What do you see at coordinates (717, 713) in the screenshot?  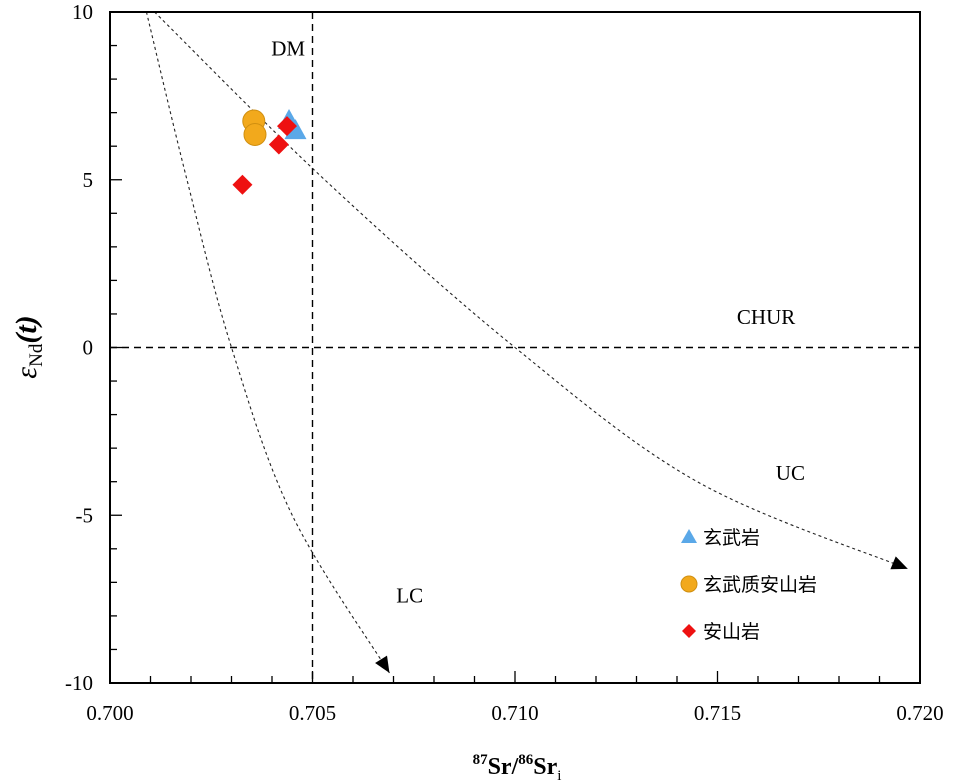 I see `x-tick-label: 0.715` at bounding box center [717, 713].